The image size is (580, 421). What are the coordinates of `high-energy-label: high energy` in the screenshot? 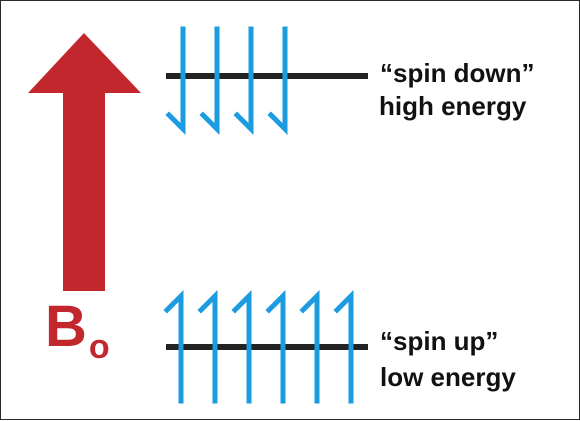 It's located at (453, 106).